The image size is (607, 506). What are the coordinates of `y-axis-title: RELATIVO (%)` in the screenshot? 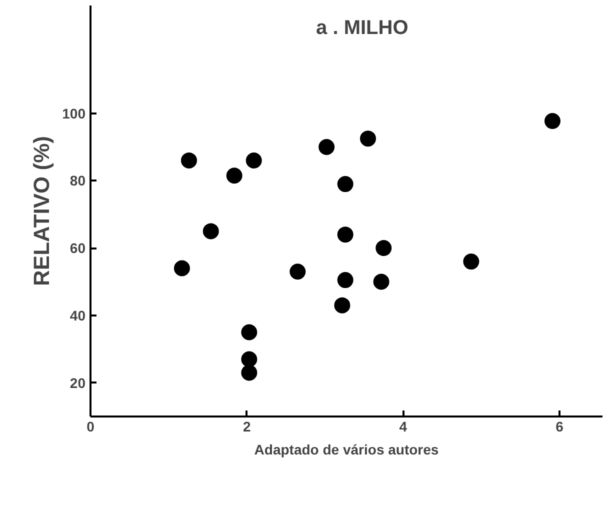 It's located at (41, 211).